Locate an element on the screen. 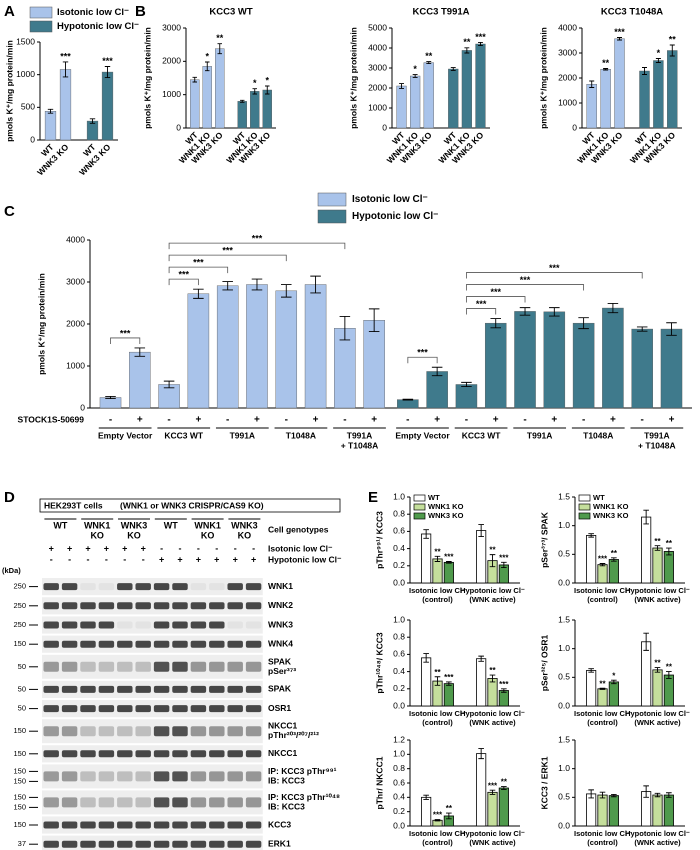 This screenshot has width=700, height=850. y-tick-label: 3000 is located at coordinates (377, 67).